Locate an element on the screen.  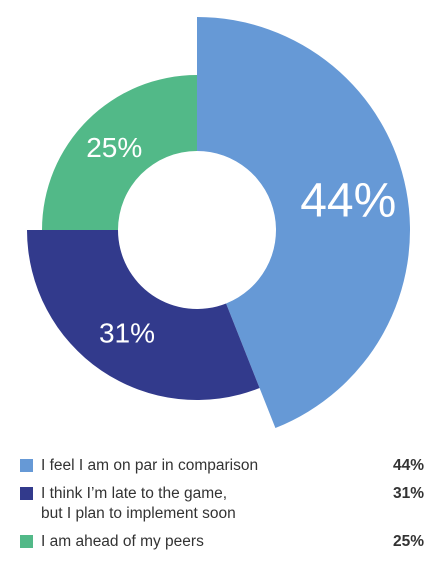
legend-item-on-par: I feel I am on par in comparison 44% is located at coordinates (222, 466).